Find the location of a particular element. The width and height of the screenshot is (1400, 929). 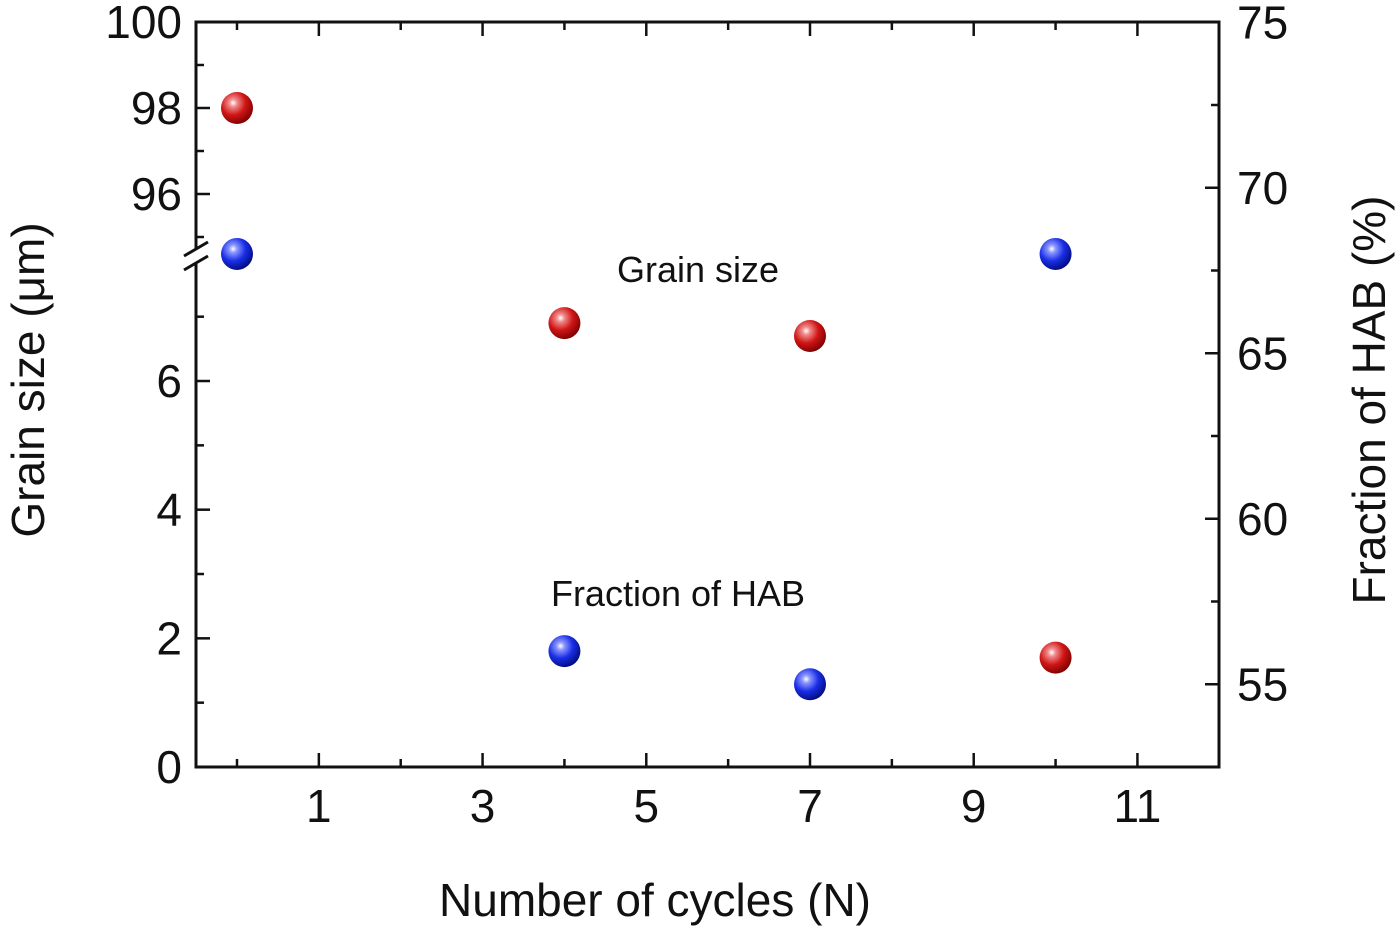

y-left-tick-label: 6 is located at coordinates (169, 381).